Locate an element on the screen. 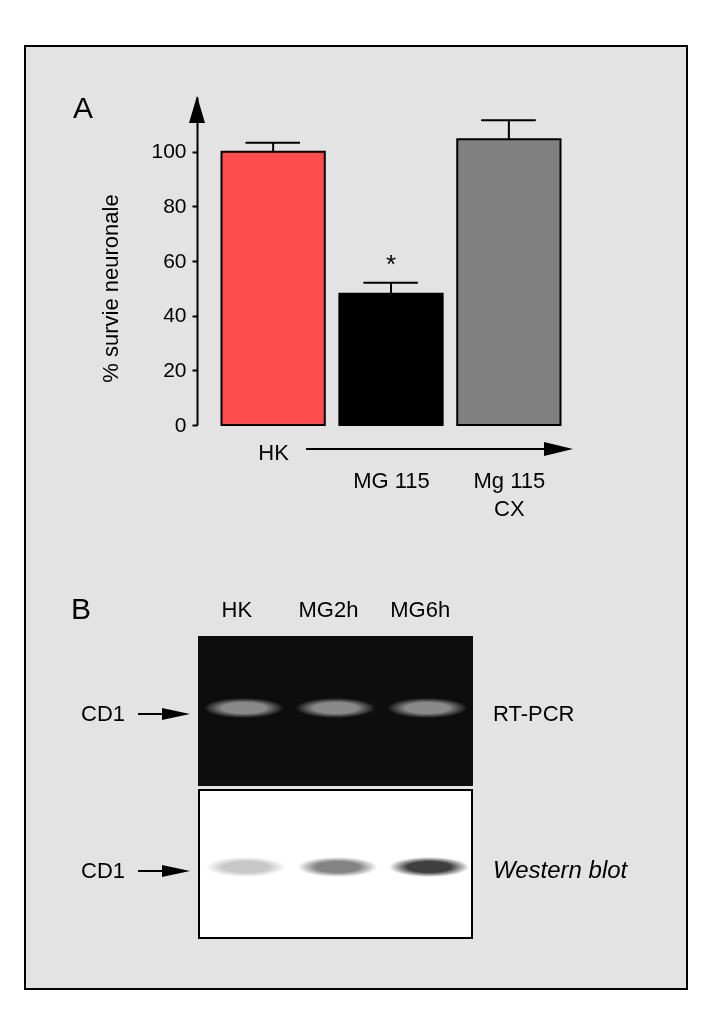 This screenshot has width=715, height=1020. category-label: HK is located at coordinates (237, 609).